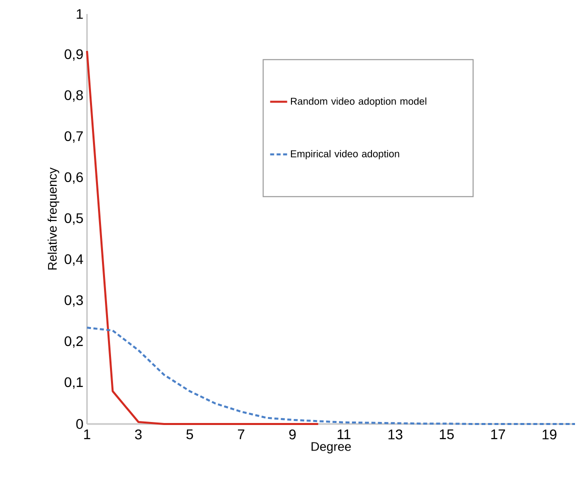  Describe the element at coordinates (395, 435) in the screenshot. I see `x-tick-label: 13` at that location.